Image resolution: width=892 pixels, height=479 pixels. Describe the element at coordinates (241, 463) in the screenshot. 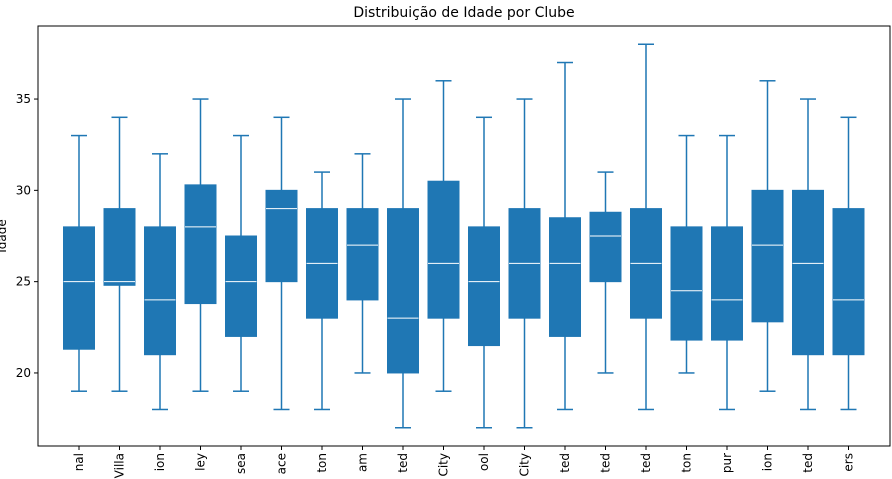

I see `x-tick-label: sea` at that location.